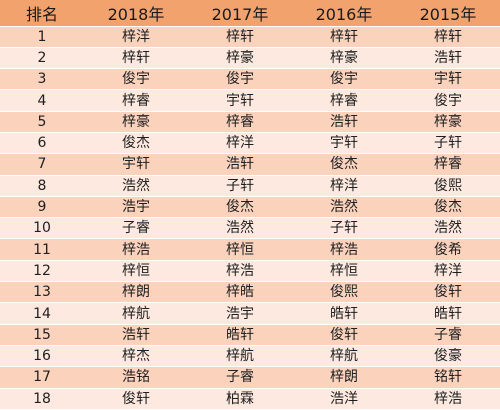  I want to click on name-2017-cell: 梓航, so click(240, 355).